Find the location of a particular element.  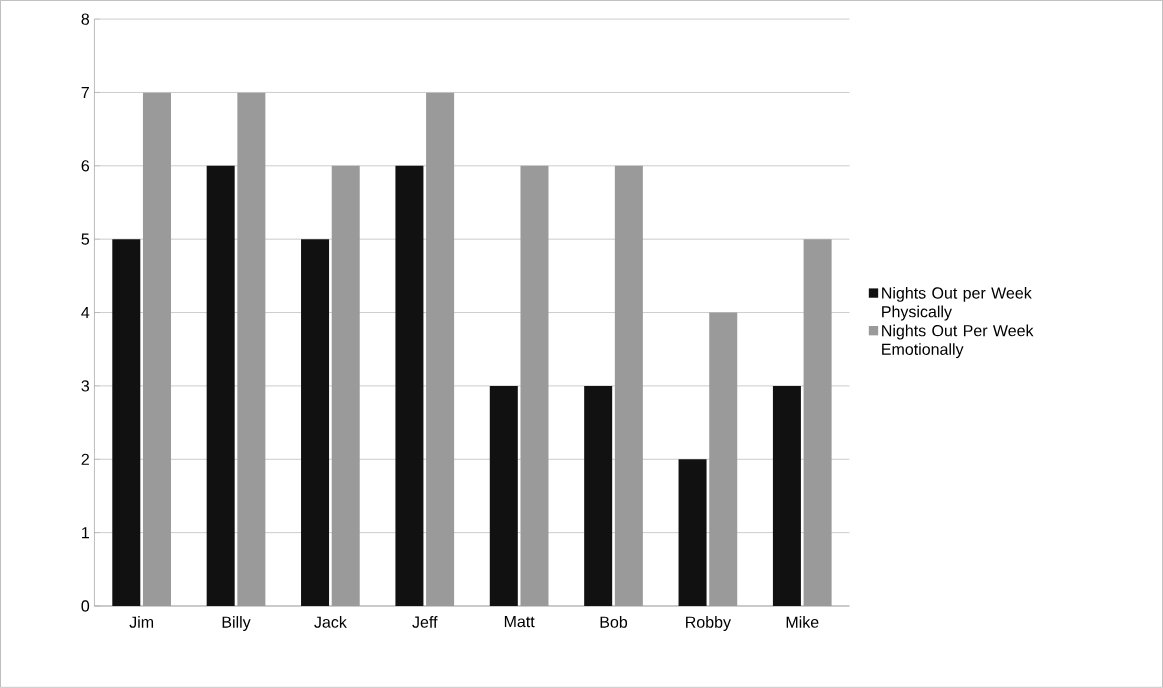

x-tick-label: Matt is located at coordinates (519, 622).